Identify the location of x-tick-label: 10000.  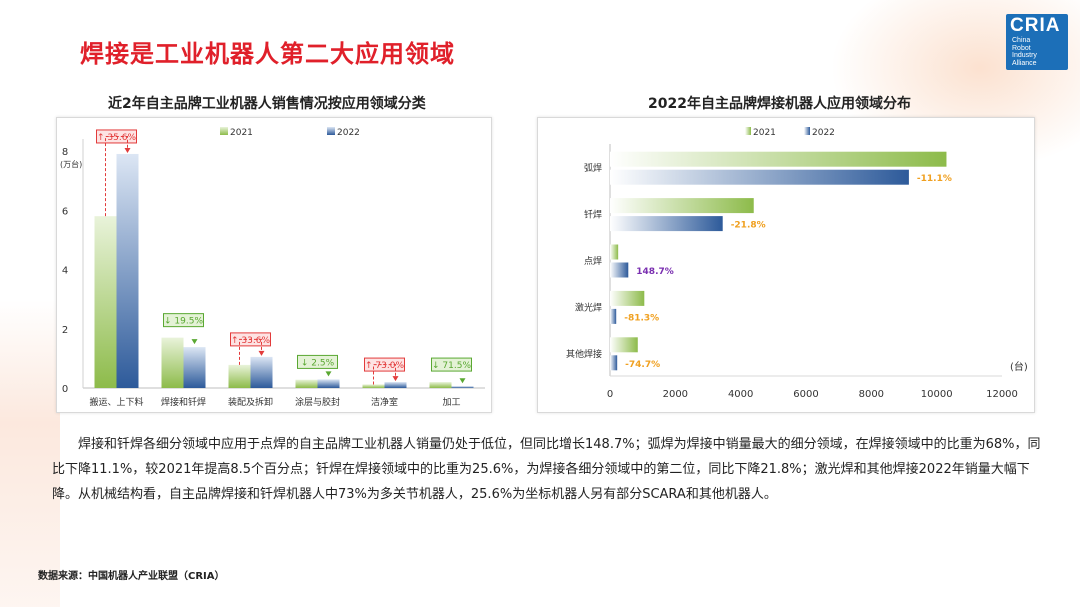
(937, 394).